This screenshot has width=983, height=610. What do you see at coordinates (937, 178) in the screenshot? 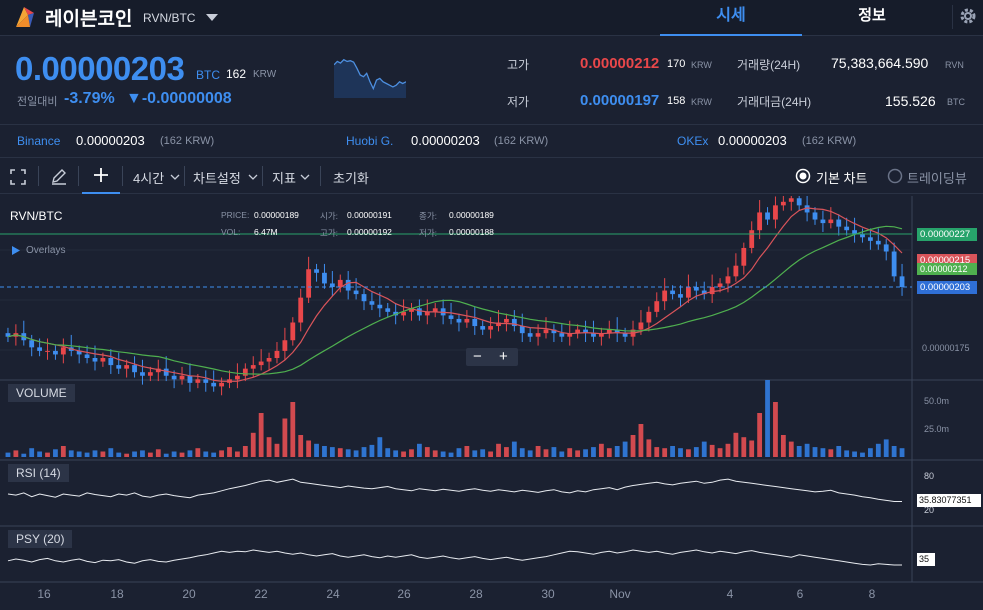
I see `tradingview-option: 트레이딩뷰` at bounding box center [937, 178].